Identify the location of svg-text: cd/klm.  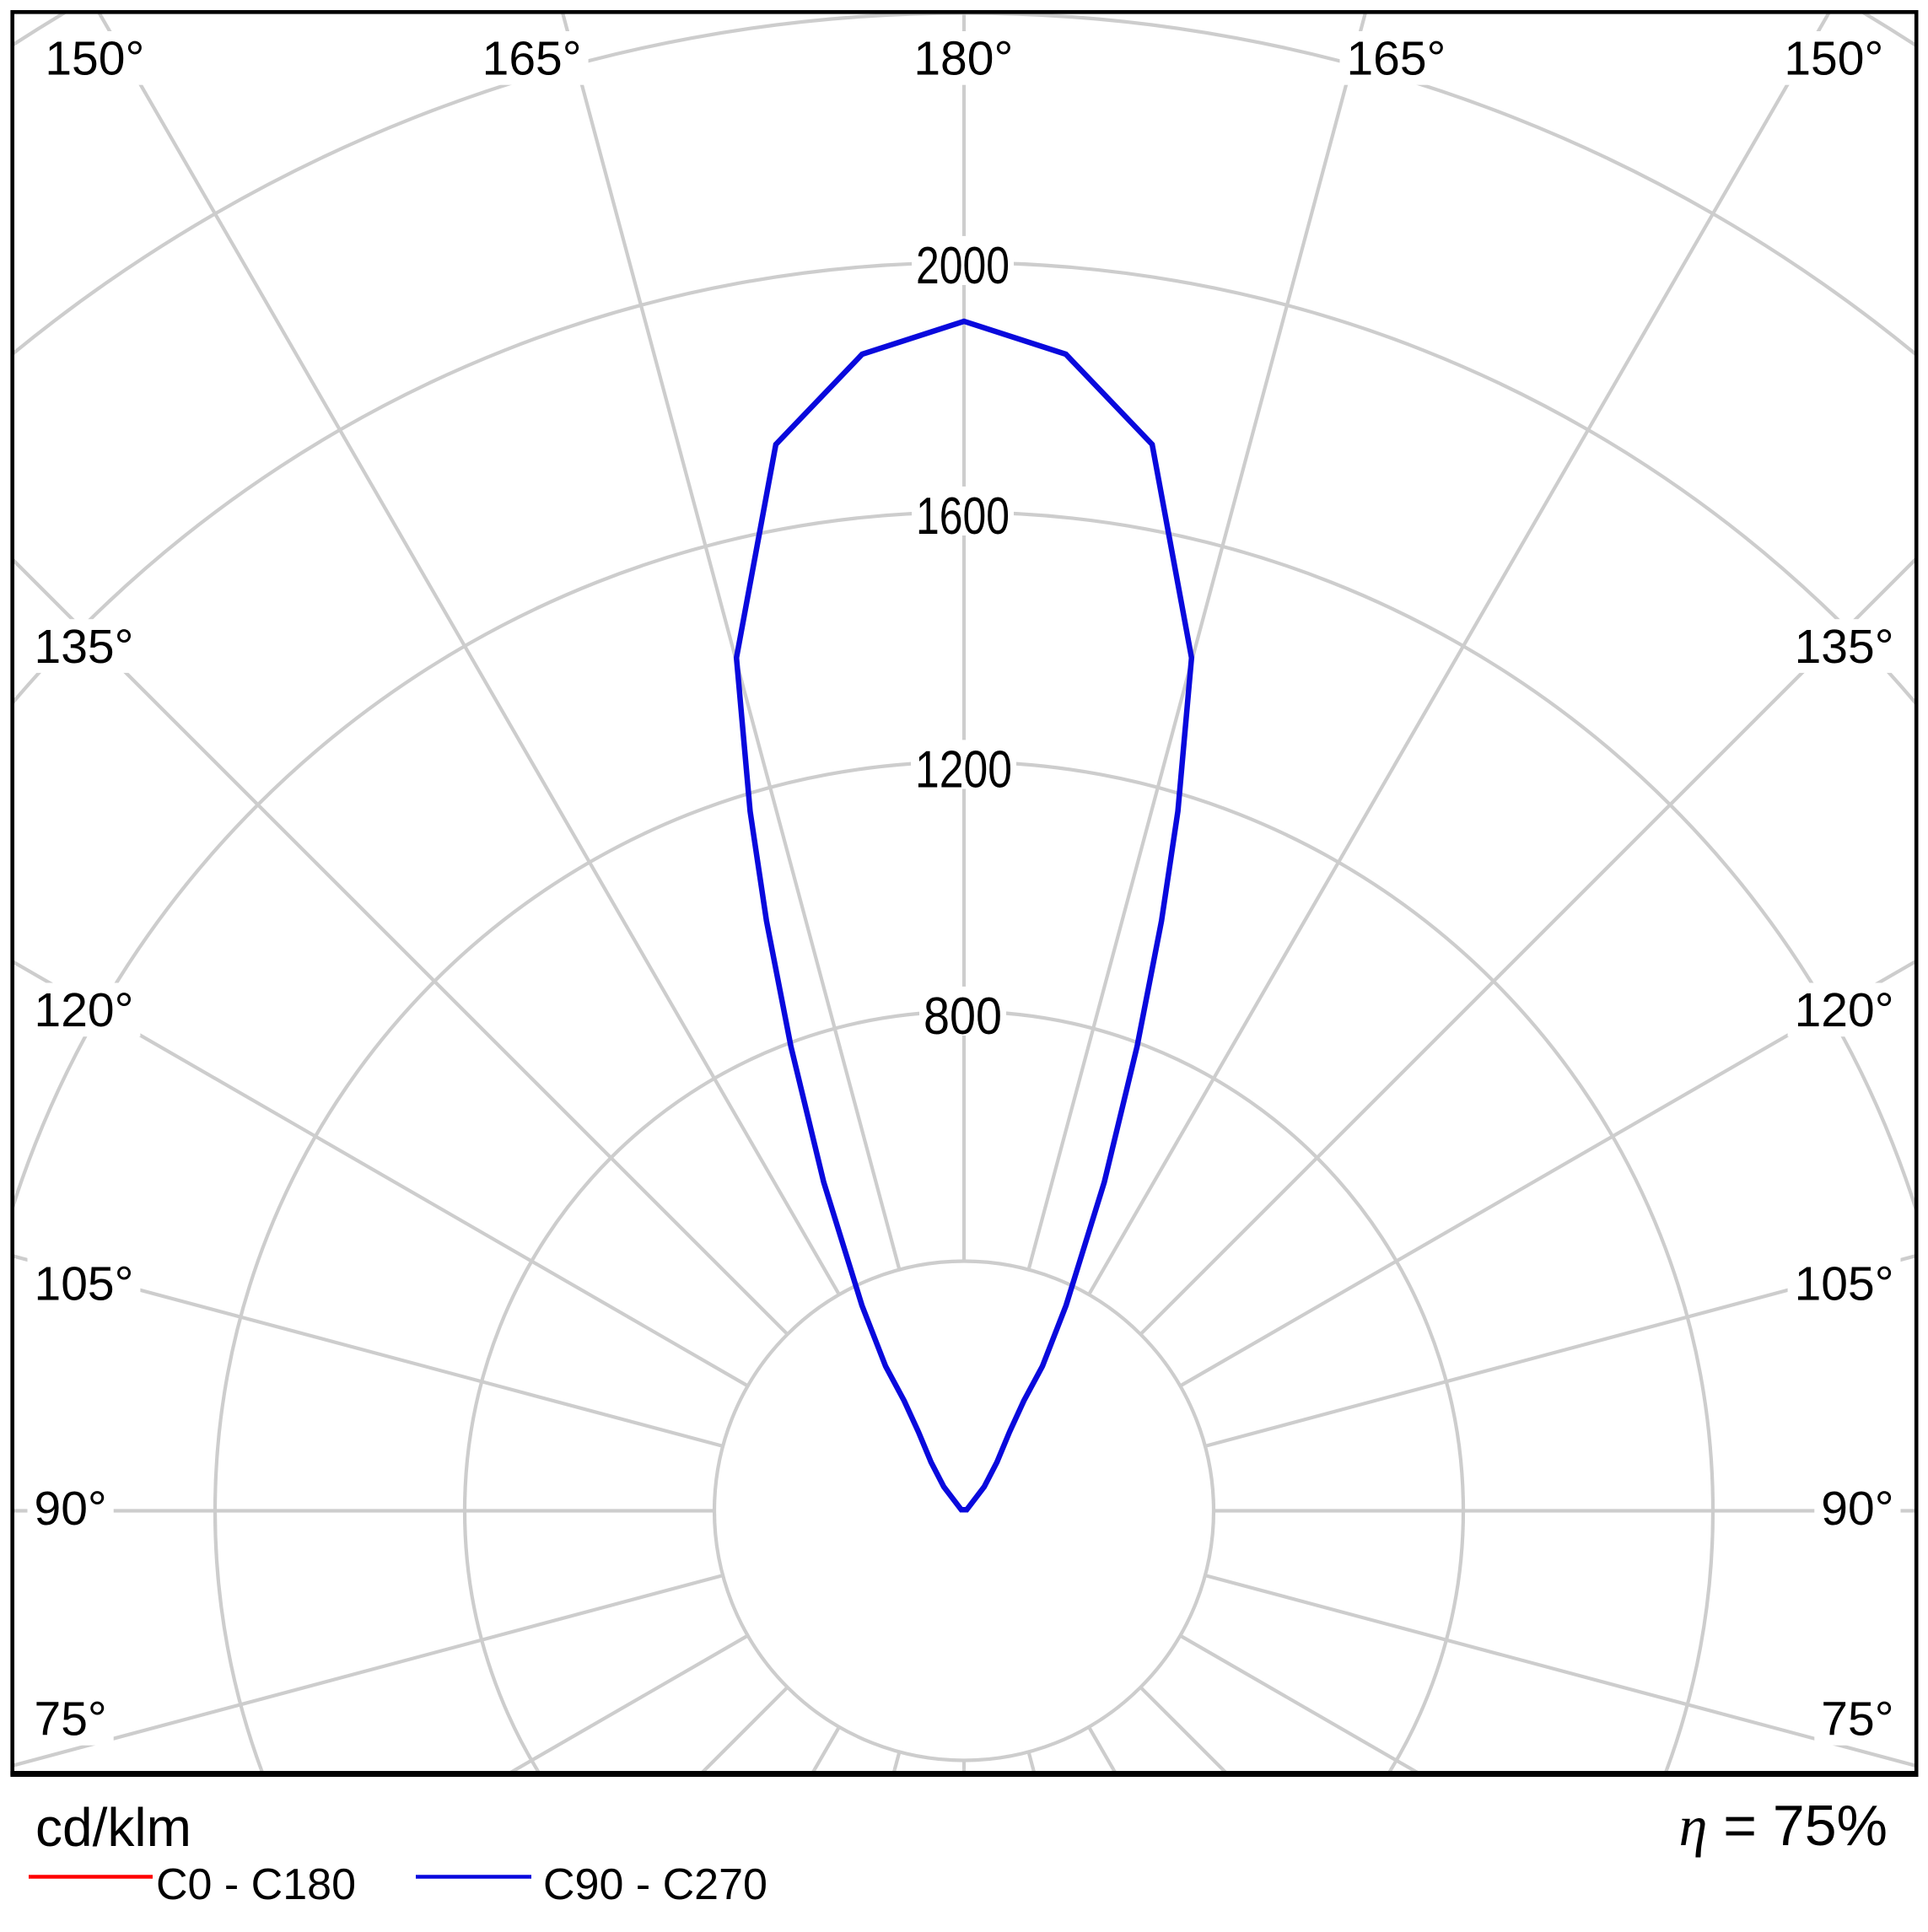
(113, 1828).